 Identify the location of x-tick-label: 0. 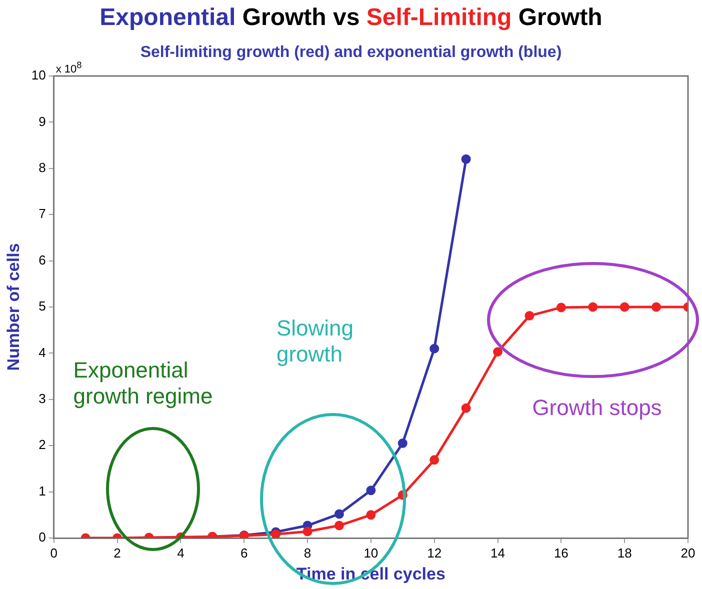
(54, 552).